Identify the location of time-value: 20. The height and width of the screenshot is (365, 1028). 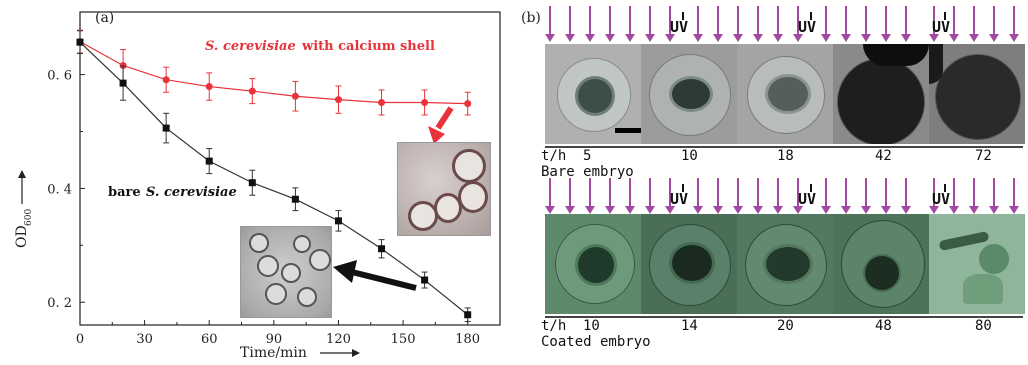
(785, 326).